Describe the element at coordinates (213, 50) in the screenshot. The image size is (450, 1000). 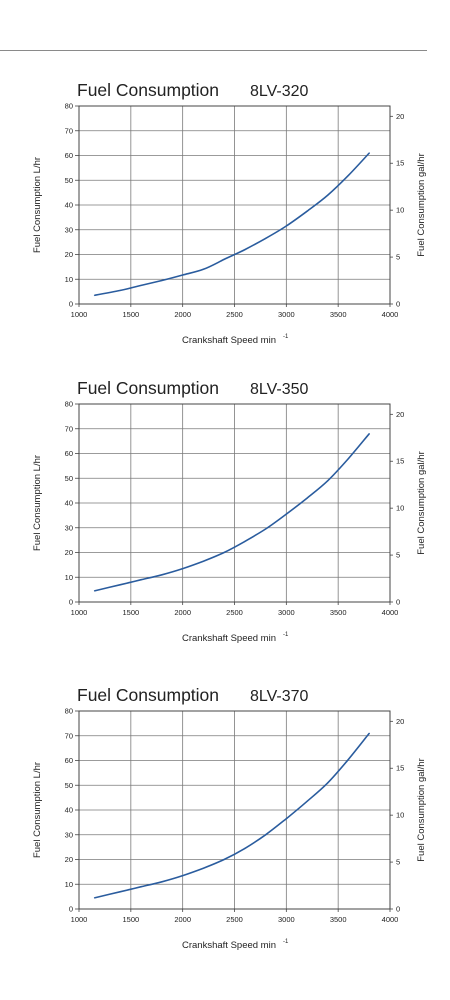
I see `top-divider` at that location.